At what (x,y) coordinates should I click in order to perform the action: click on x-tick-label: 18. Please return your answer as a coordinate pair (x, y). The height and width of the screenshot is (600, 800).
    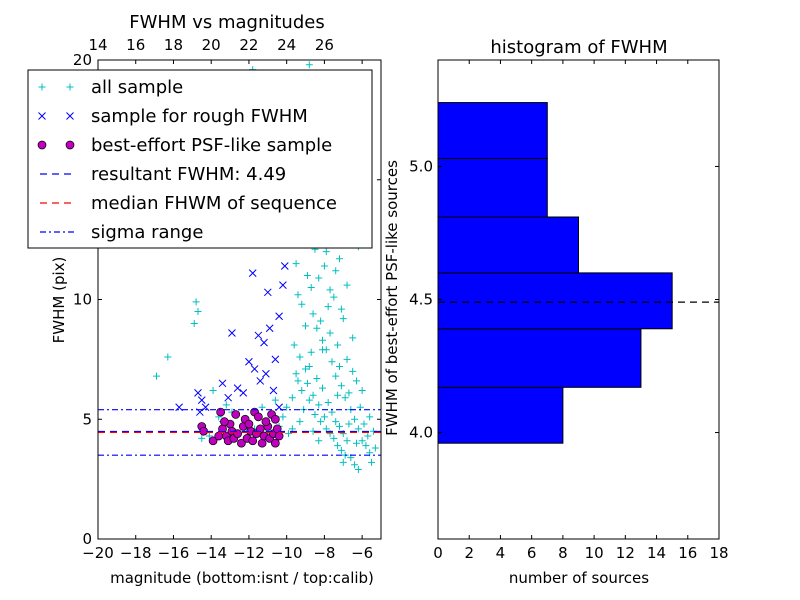
    Looking at the image, I should click on (718, 553).